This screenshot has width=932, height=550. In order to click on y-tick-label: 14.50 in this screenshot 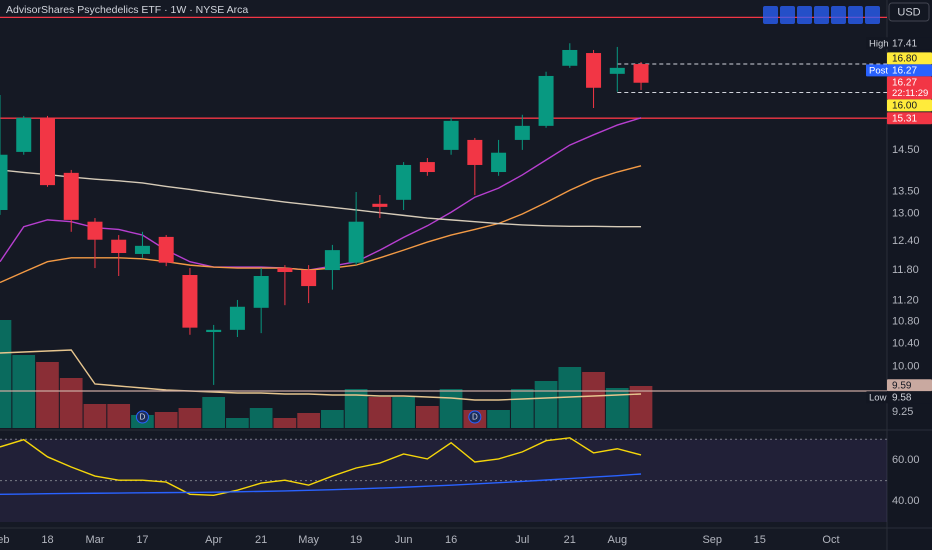, I will do `click(906, 150)`.